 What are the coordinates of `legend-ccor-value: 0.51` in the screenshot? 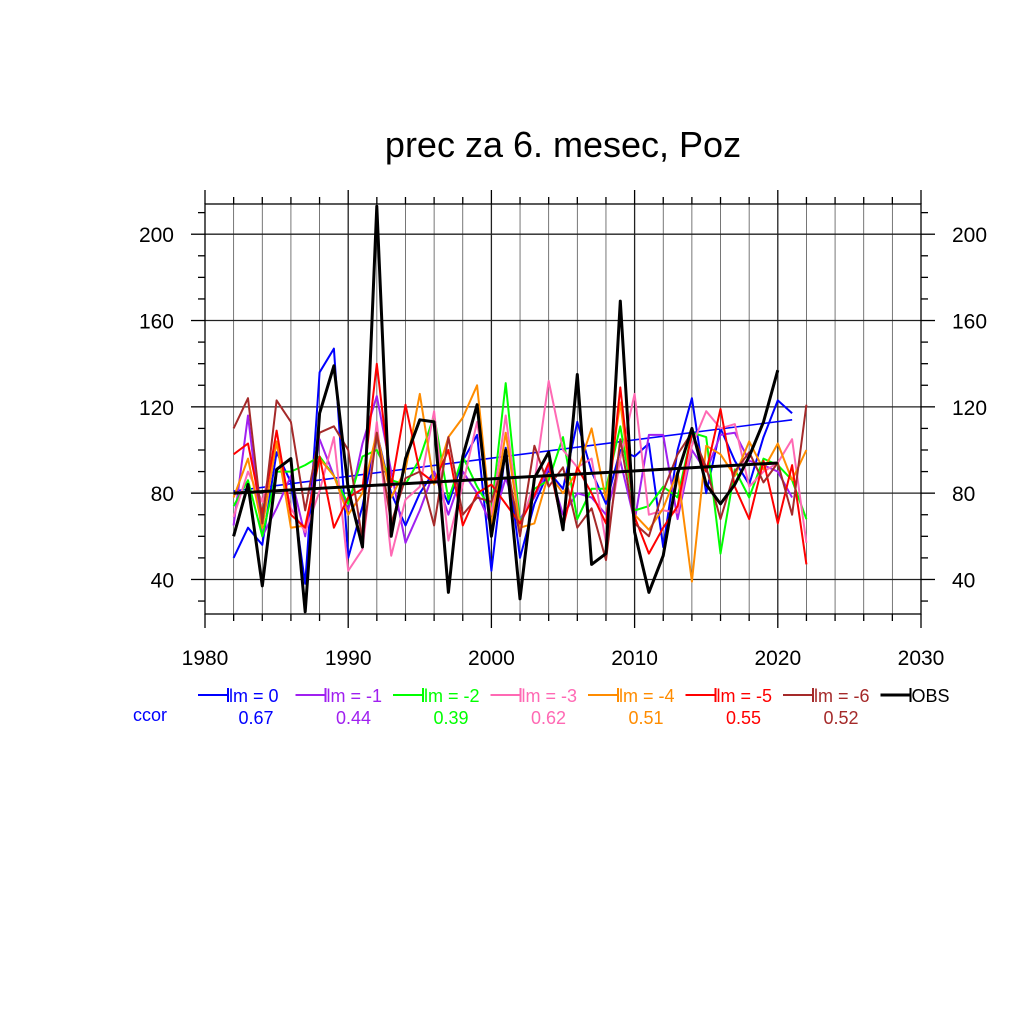 It's located at (645, 718).